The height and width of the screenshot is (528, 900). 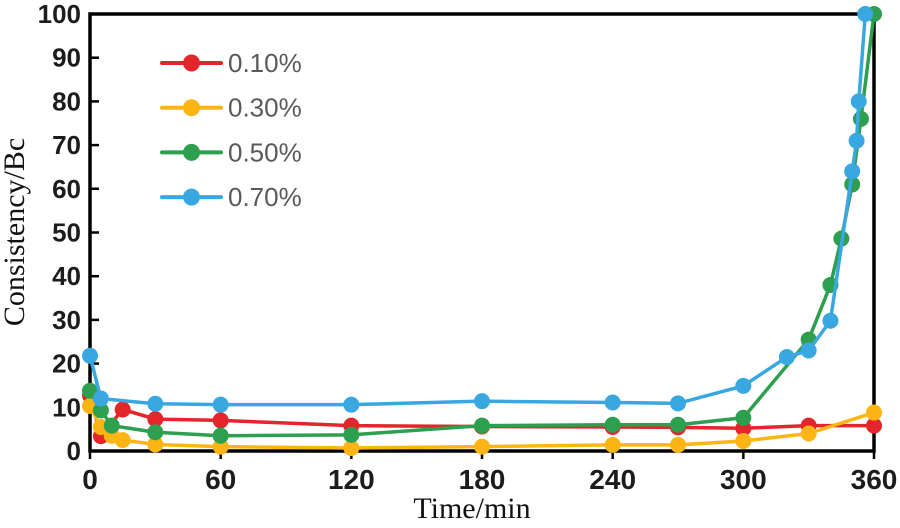 What do you see at coordinates (220, 479) in the screenshot?
I see `x-tick-label: 60` at bounding box center [220, 479].